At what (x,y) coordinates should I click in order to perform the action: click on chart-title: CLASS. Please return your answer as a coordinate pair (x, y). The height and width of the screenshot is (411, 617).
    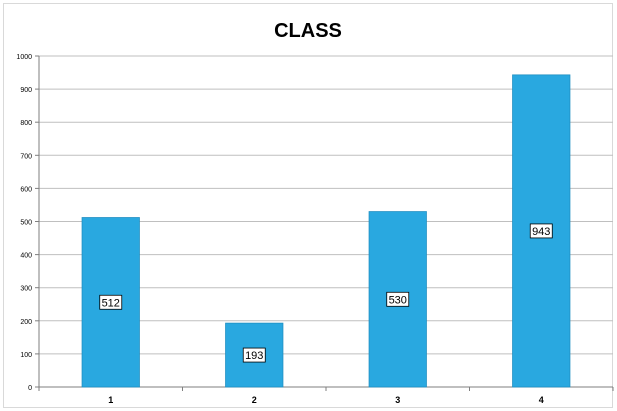
    Looking at the image, I should click on (308, 31).